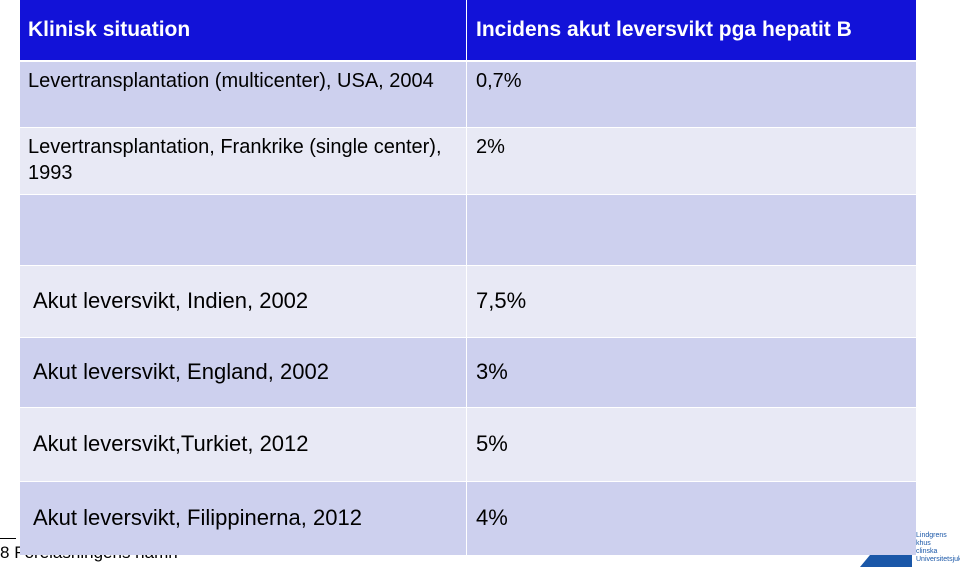 Image resolution: width=960 pixels, height=567 pixels. I want to click on logo-line: Universitetsjukhuset, so click(938, 559).